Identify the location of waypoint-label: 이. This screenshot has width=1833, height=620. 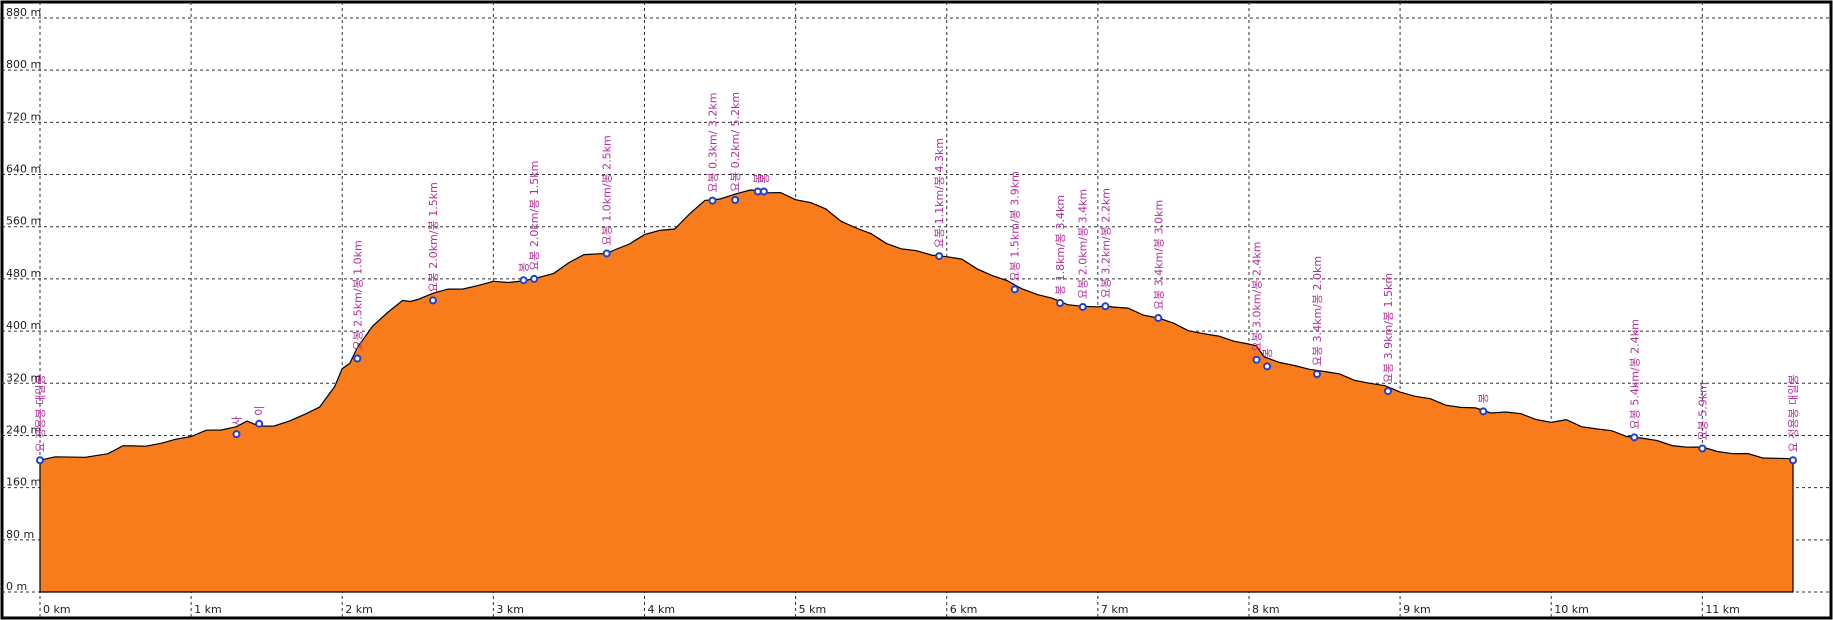
(259, 411).